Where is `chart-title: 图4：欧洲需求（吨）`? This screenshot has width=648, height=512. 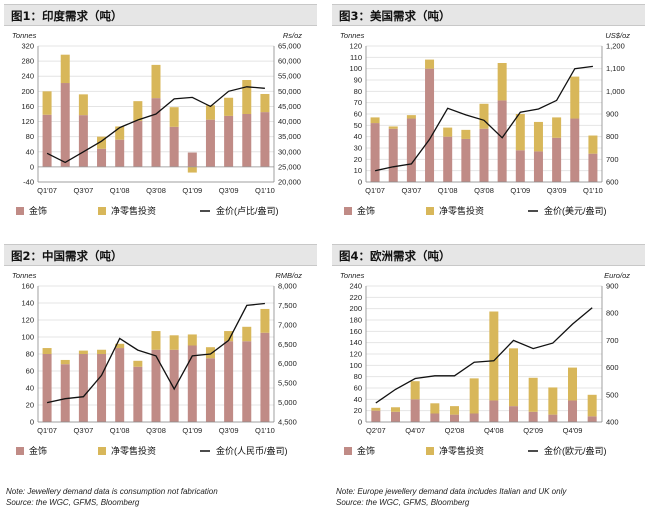 chart-title: 图4：欧洲需求（吨） is located at coordinates (395, 256).